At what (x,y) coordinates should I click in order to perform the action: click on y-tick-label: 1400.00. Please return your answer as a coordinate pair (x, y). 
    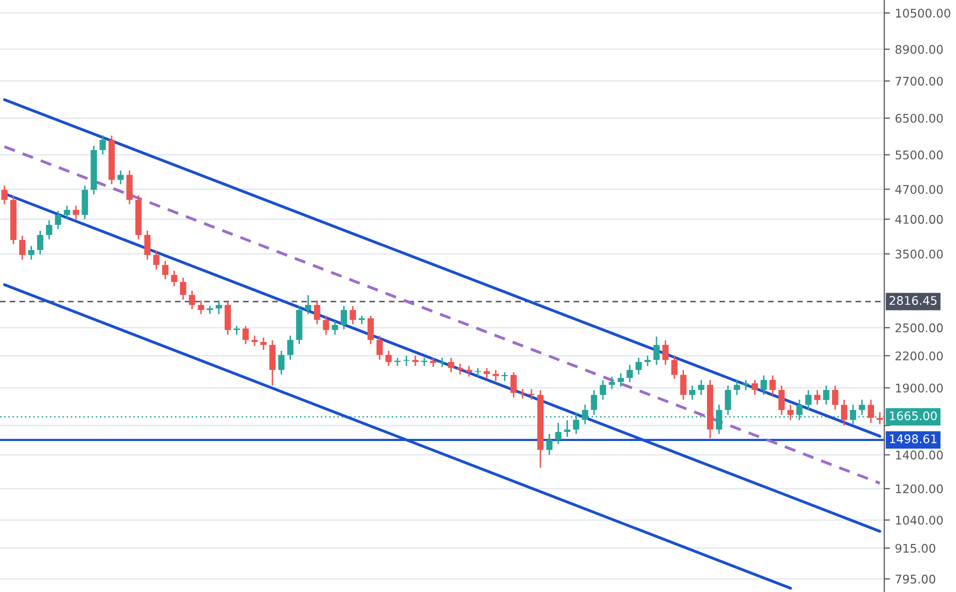
    Looking at the image, I should click on (919, 455).